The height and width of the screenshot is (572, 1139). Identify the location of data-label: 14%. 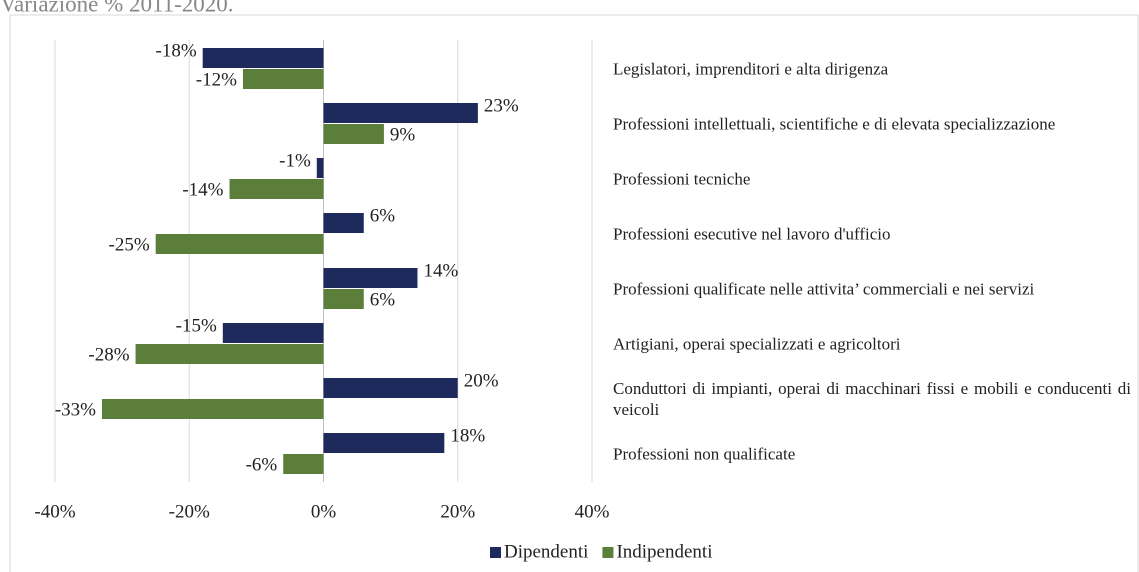
(440, 270).